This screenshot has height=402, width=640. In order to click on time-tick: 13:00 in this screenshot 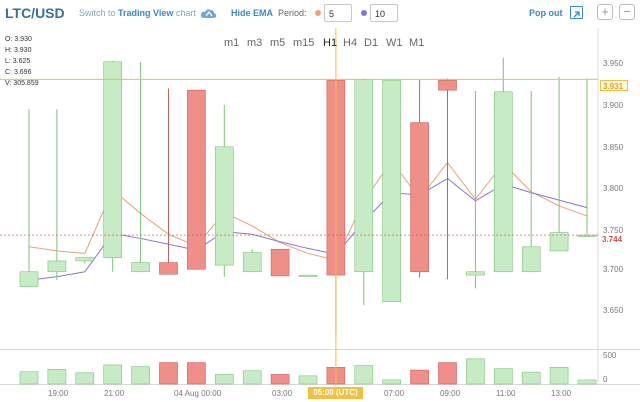, I will do `click(561, 393)`.